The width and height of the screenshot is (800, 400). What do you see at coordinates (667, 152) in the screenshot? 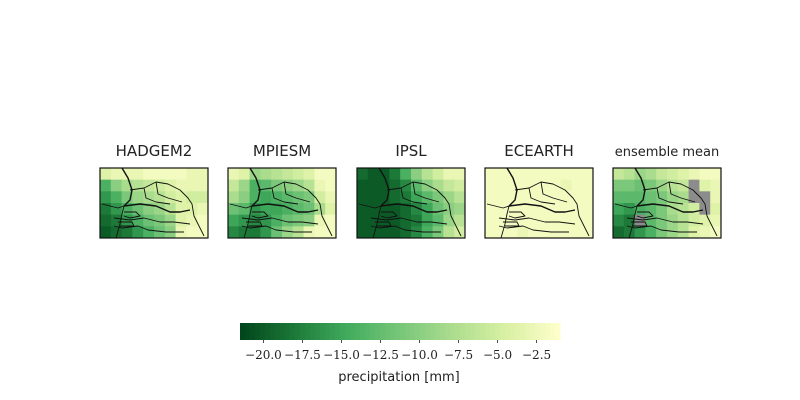
I see `panel-title: ensemble mean` at bounding box center [667, 152].